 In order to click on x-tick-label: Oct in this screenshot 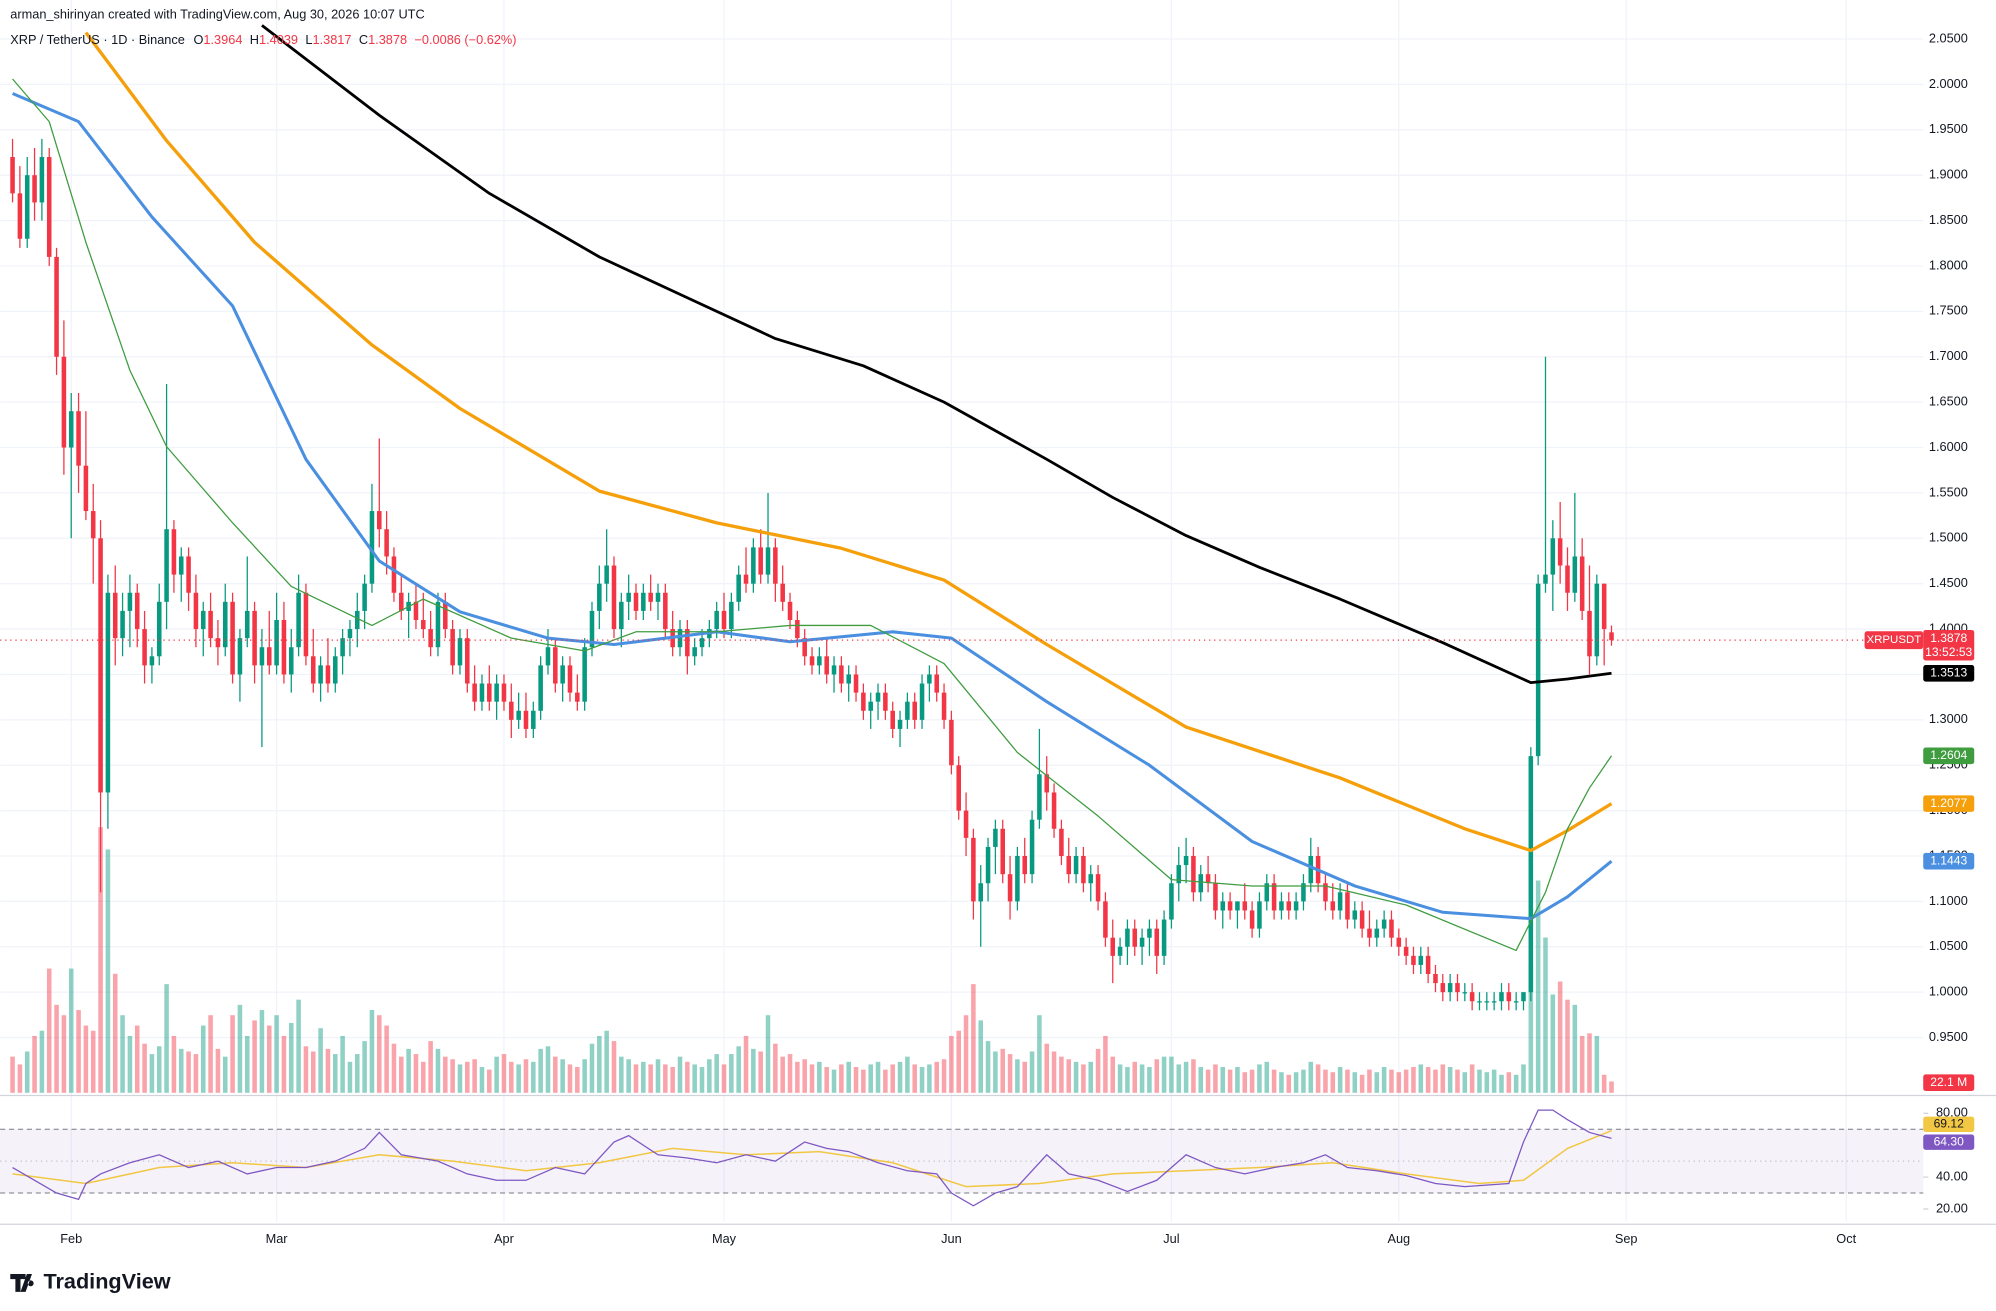, I will do `click(1846, 1238)`.